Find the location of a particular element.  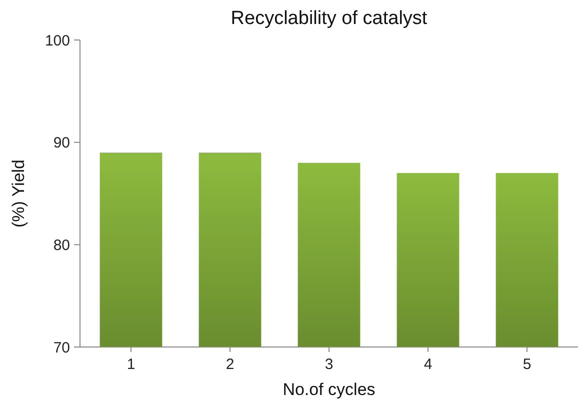

x-tick-label: 1 is located at coordinates (131, 364).